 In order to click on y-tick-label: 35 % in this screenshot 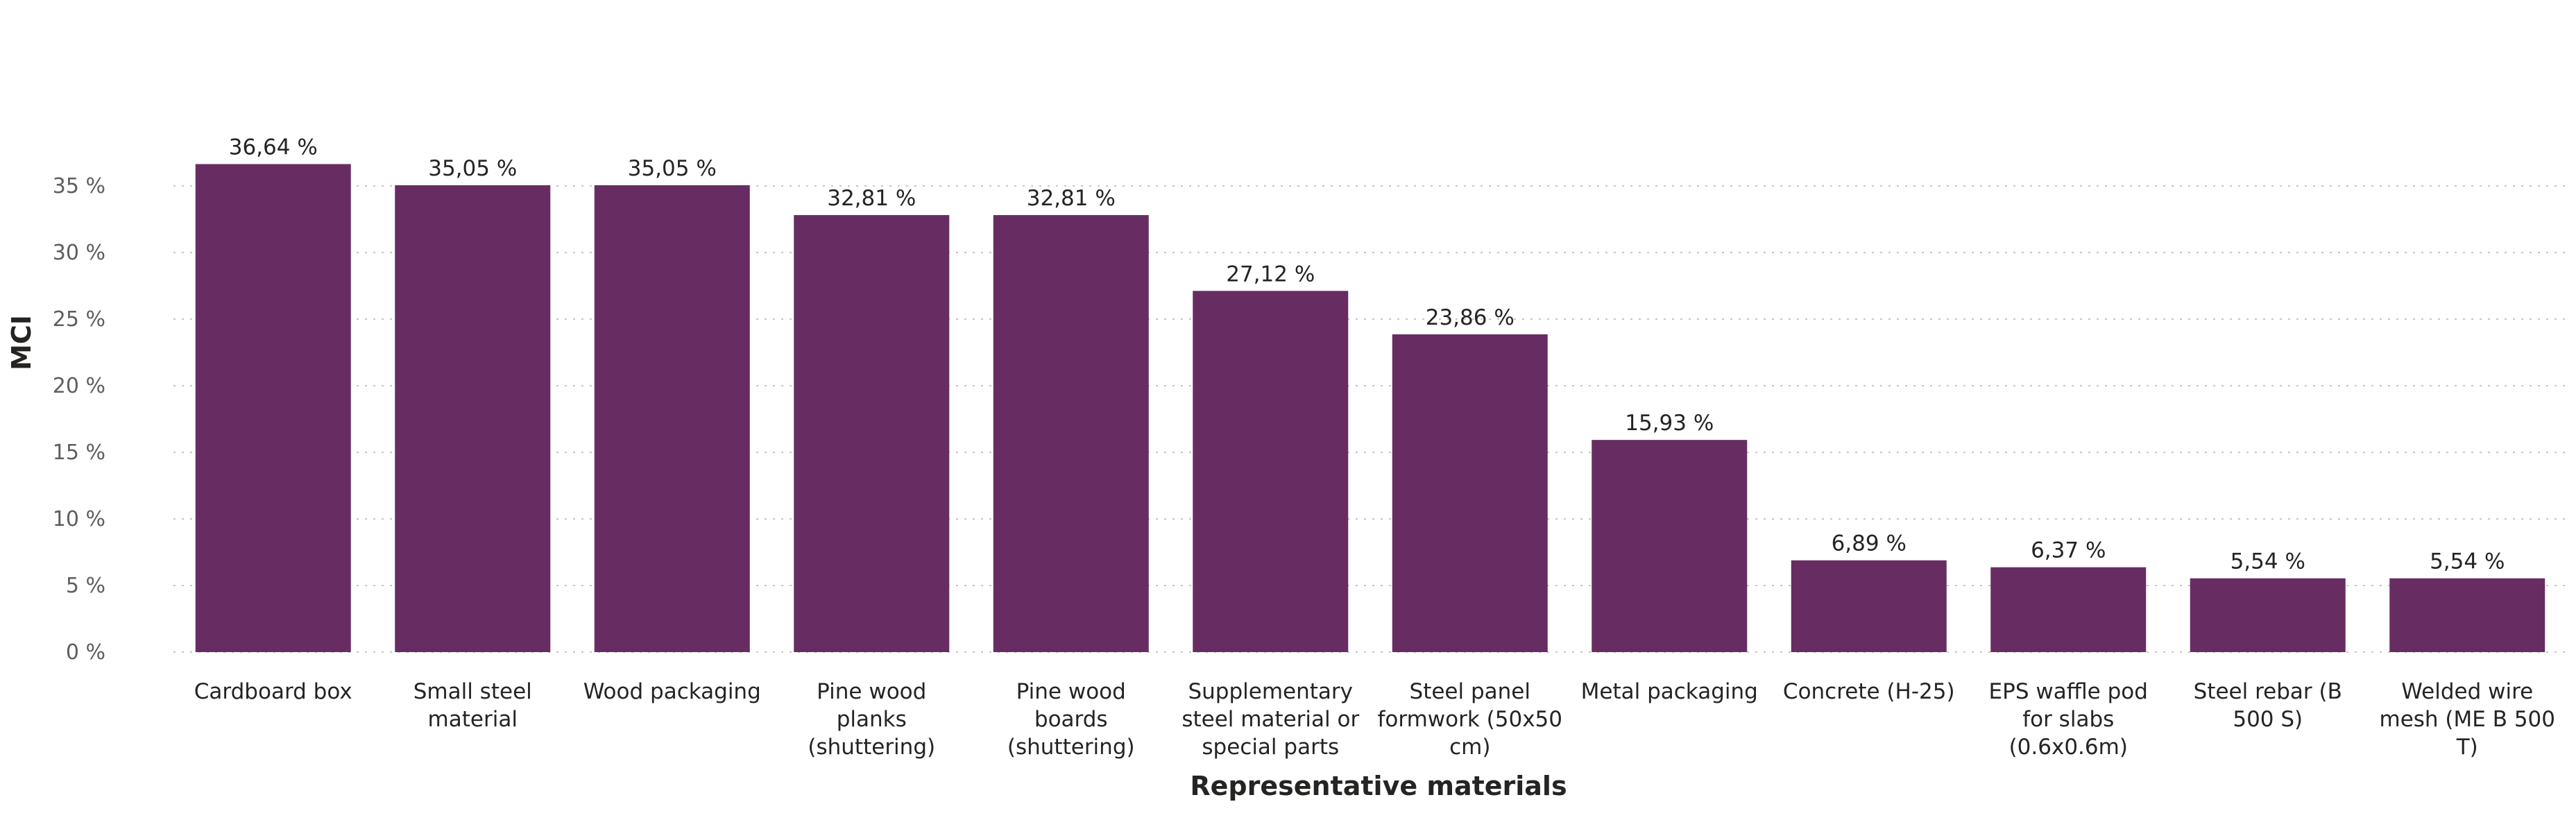, I will do `click(79, 186)`.